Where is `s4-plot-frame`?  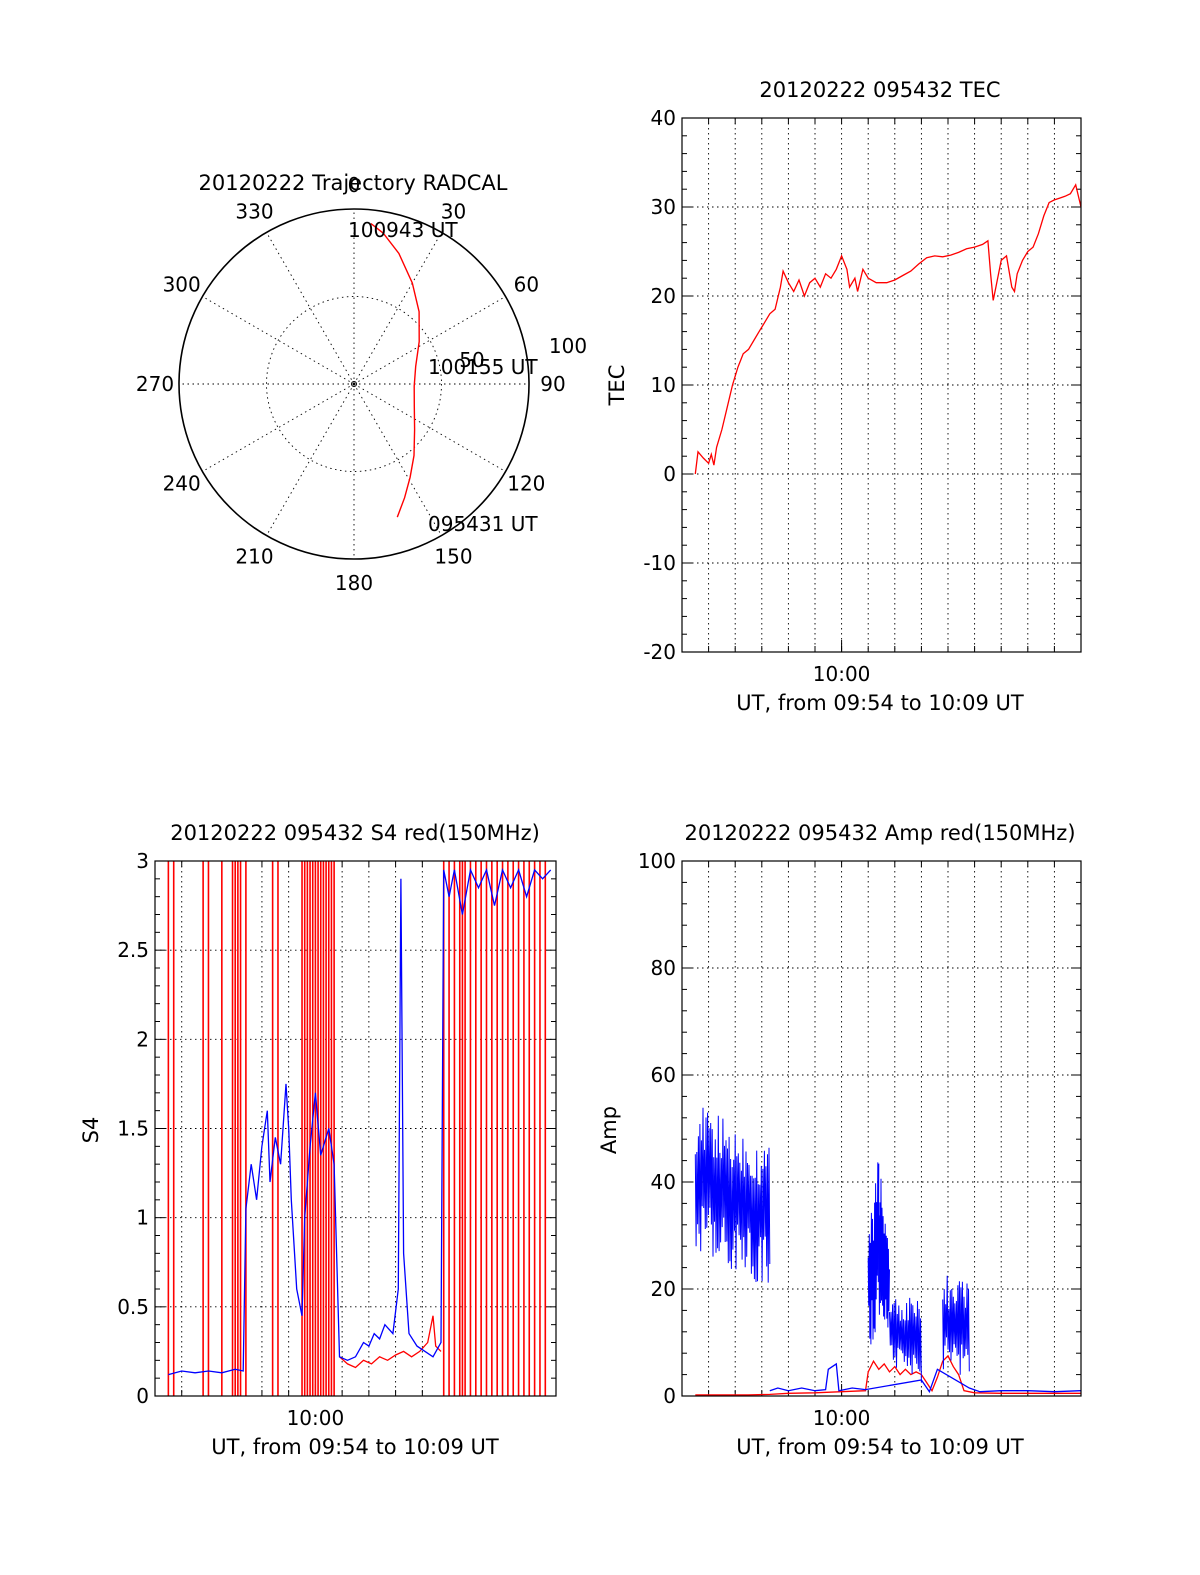
s4-plot-frame is located at coordinates (355, 1128).